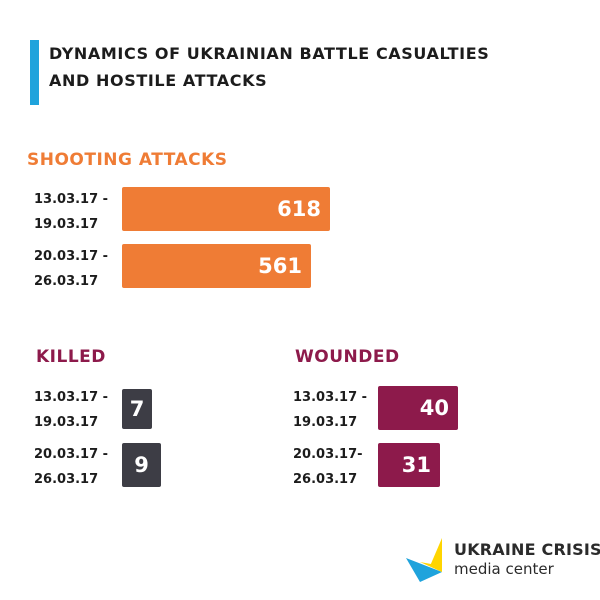  I want to click on title-accent-bar, so click(34, 72).